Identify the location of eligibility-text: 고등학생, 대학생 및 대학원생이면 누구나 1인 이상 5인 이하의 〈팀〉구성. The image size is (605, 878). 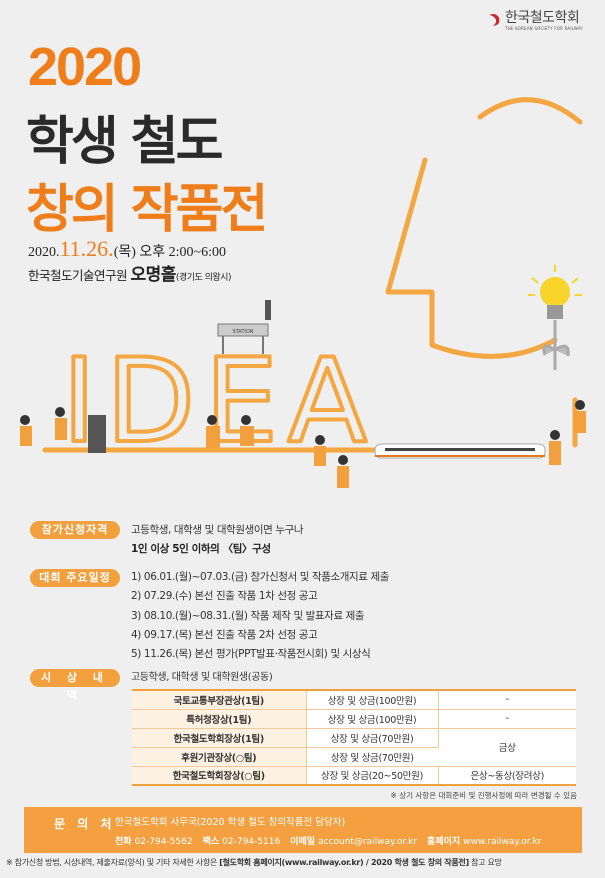
(217, 540).